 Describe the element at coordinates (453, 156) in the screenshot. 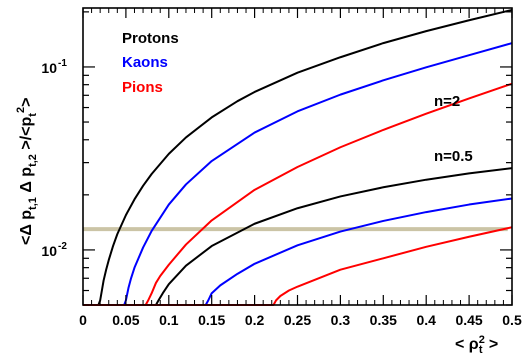

I see `annotation-n05: n=0.5` at that location.